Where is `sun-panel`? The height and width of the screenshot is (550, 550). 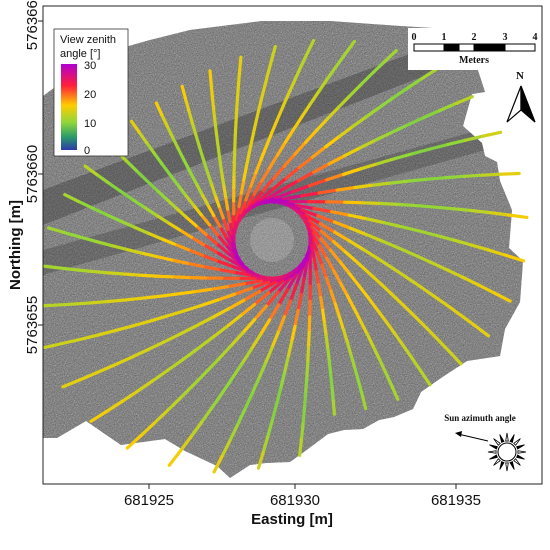
sun-panel is located at coordinates (480, 441).